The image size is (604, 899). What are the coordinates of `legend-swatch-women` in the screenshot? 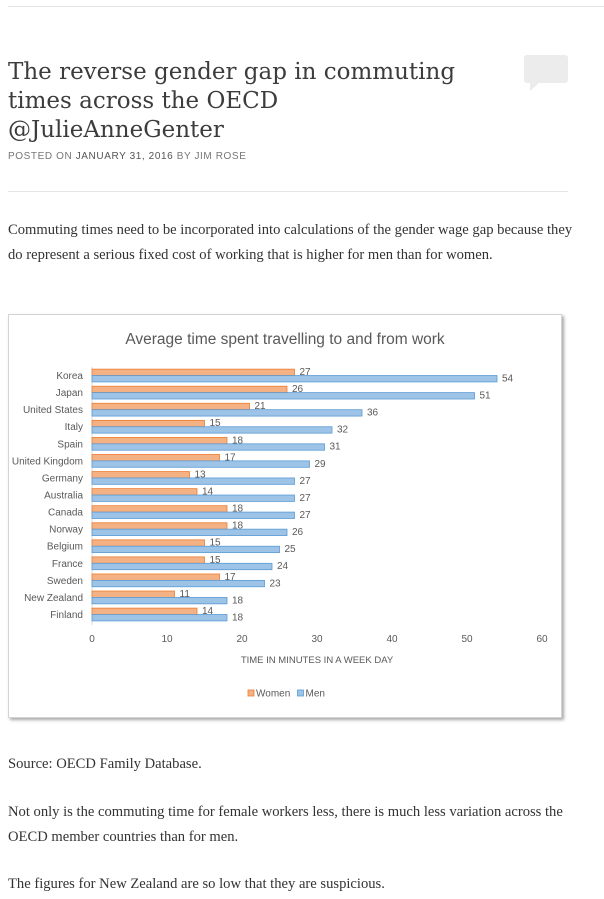 It's located at (251, 693).